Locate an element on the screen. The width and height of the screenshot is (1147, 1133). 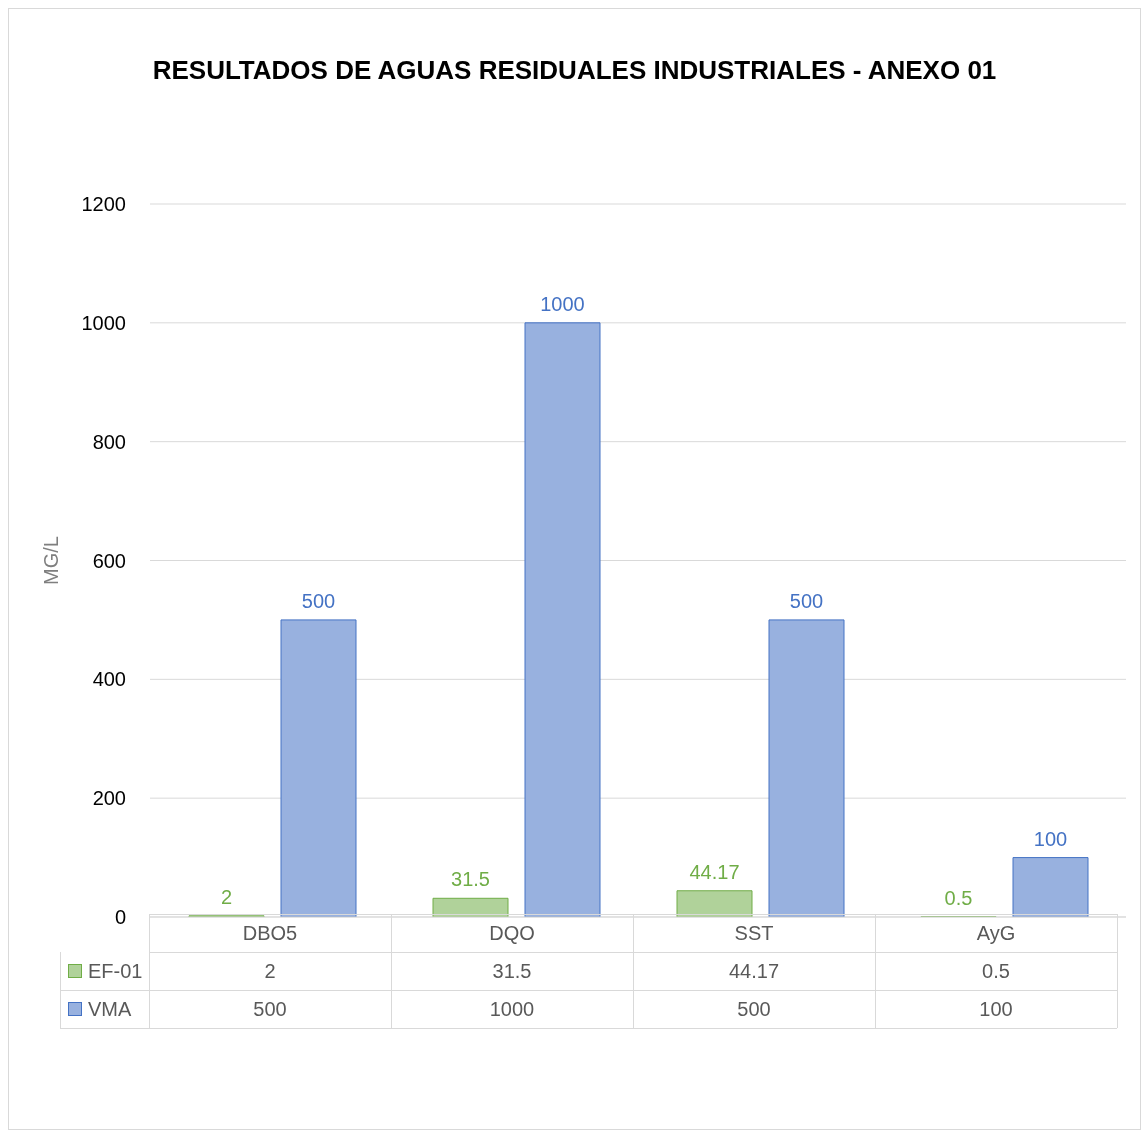
legend-label: VMA is located at coordinates (110, 1009).